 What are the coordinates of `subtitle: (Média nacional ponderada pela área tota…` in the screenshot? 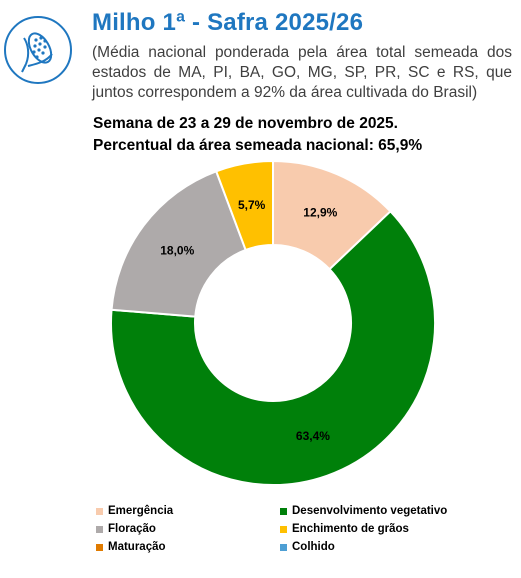 It's located at (302, 72).